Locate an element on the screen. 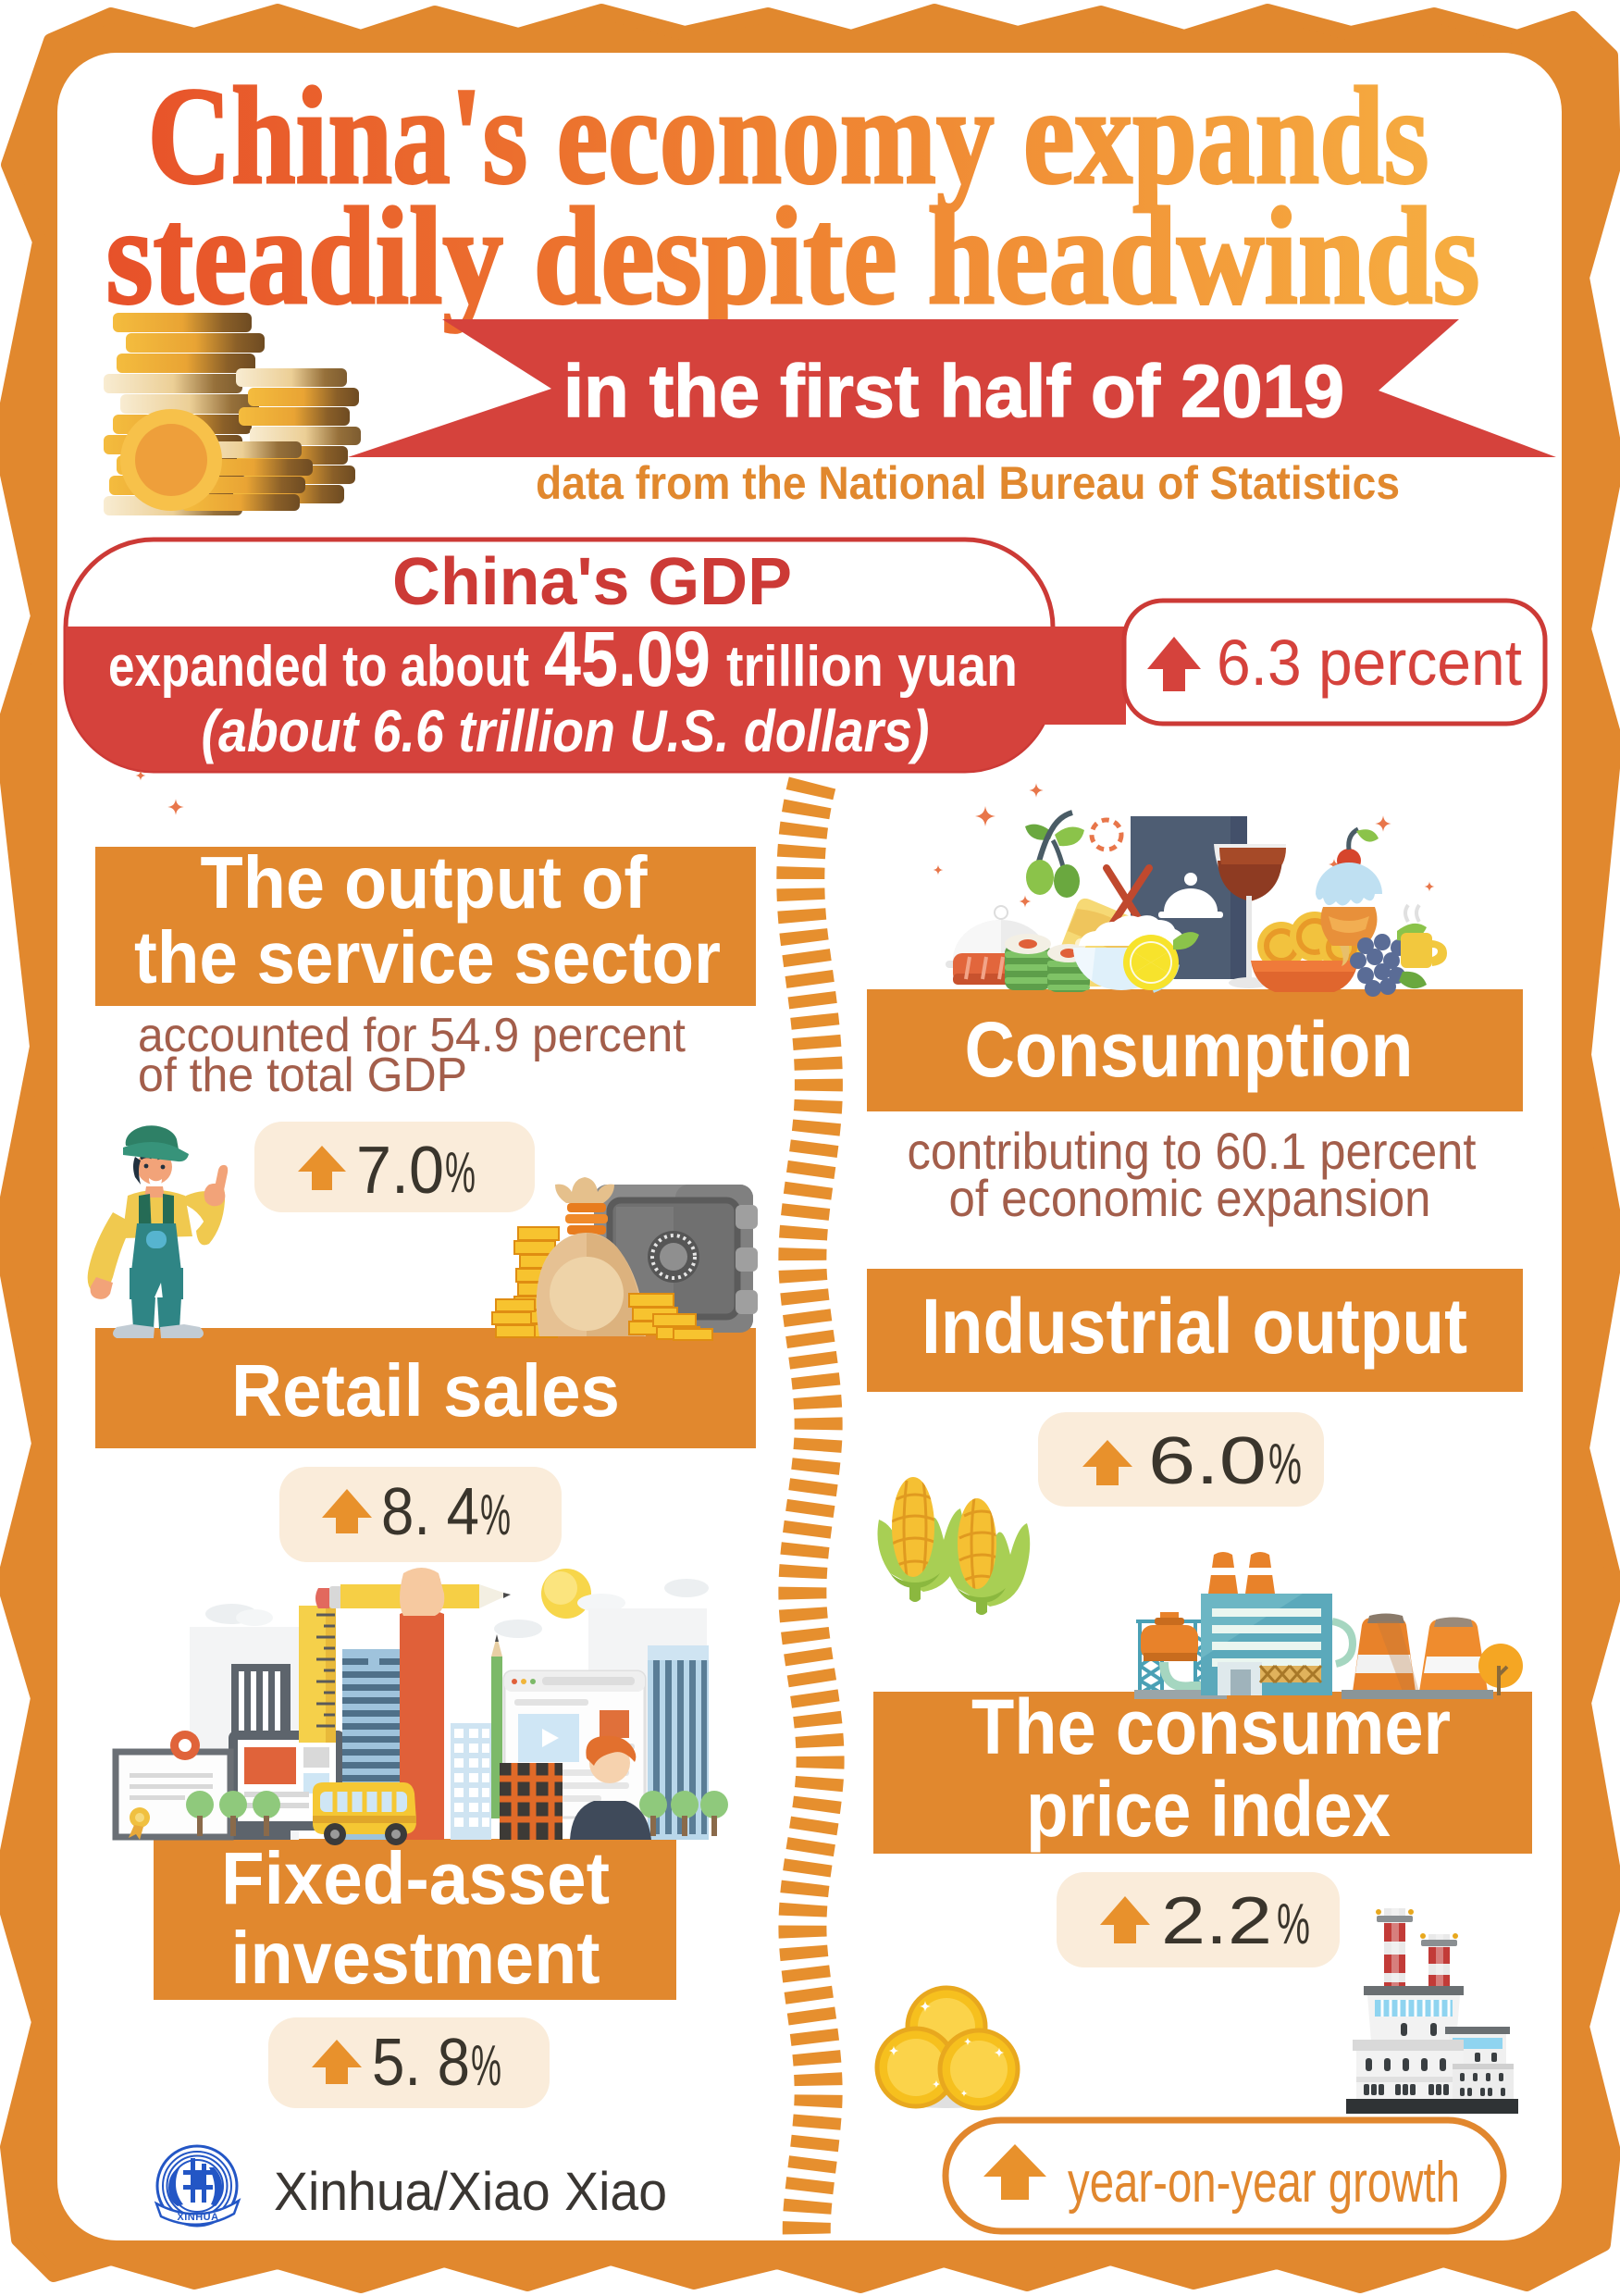 The width and height of the screenshot is (1620, 2296). svg-text: year-on-year growth is located at coordinates (1264, 2183).